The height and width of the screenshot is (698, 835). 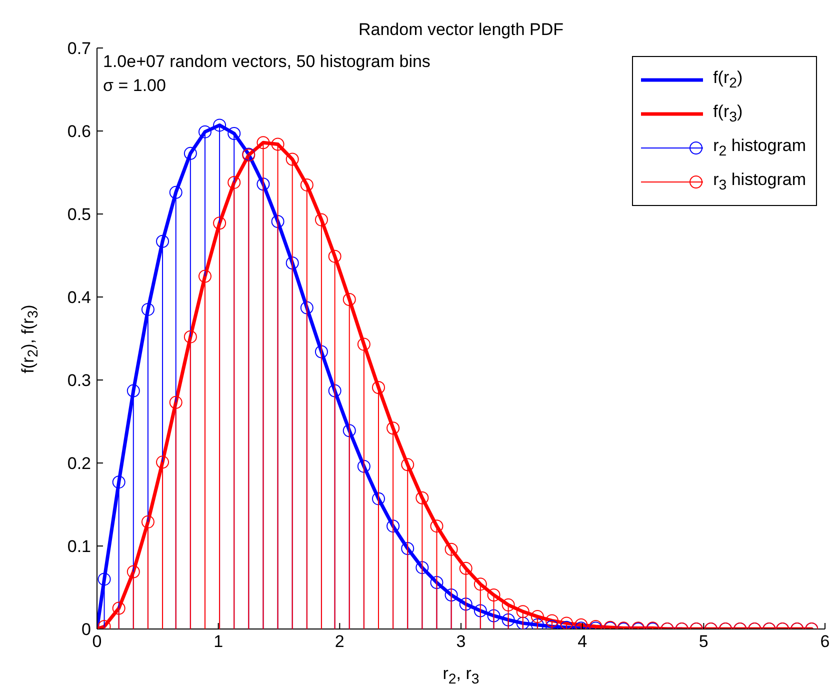 What do you see at coordinates (79, 48) in the screenshot?
I see `y-tick-label: 0.7` at bounding box center [79, 48].